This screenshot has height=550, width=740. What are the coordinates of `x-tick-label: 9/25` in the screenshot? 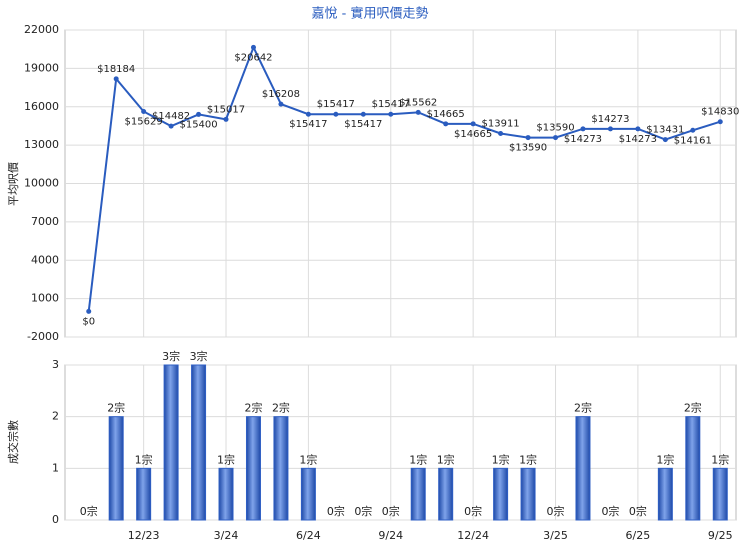 It's located at (720, 535).